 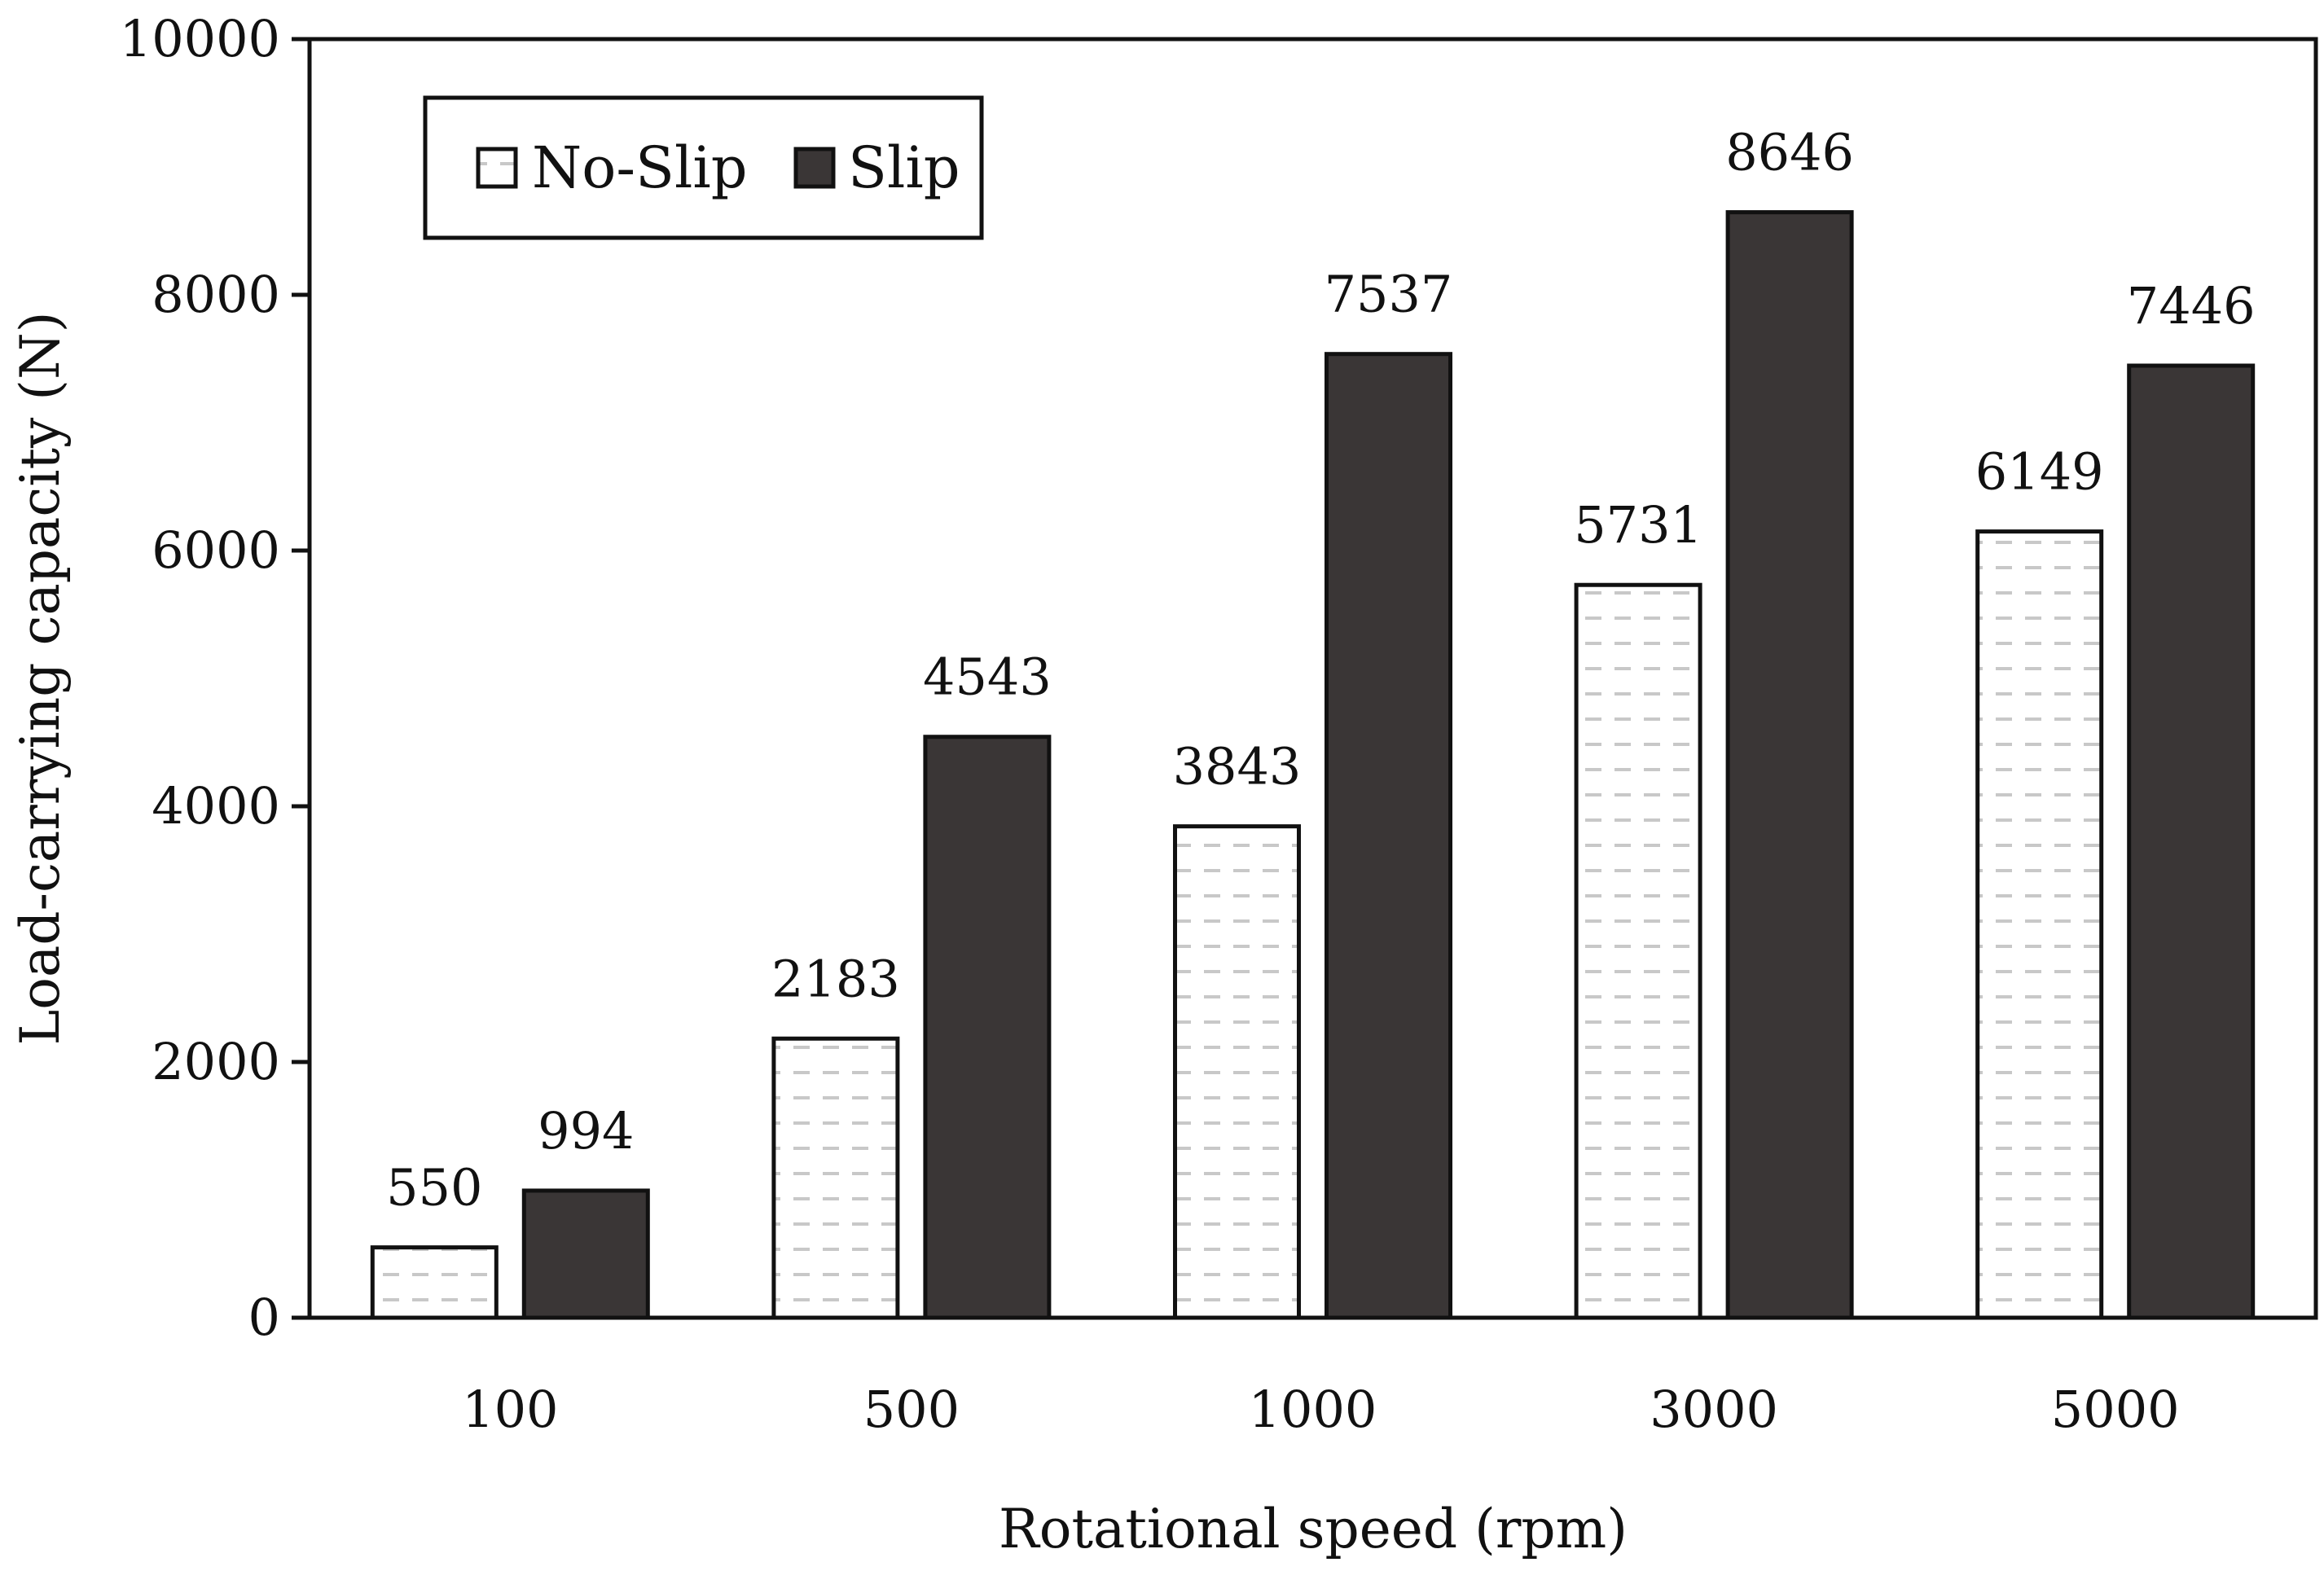 I want to click on y-tick-label: 2000, so click(x=216, y=1062).